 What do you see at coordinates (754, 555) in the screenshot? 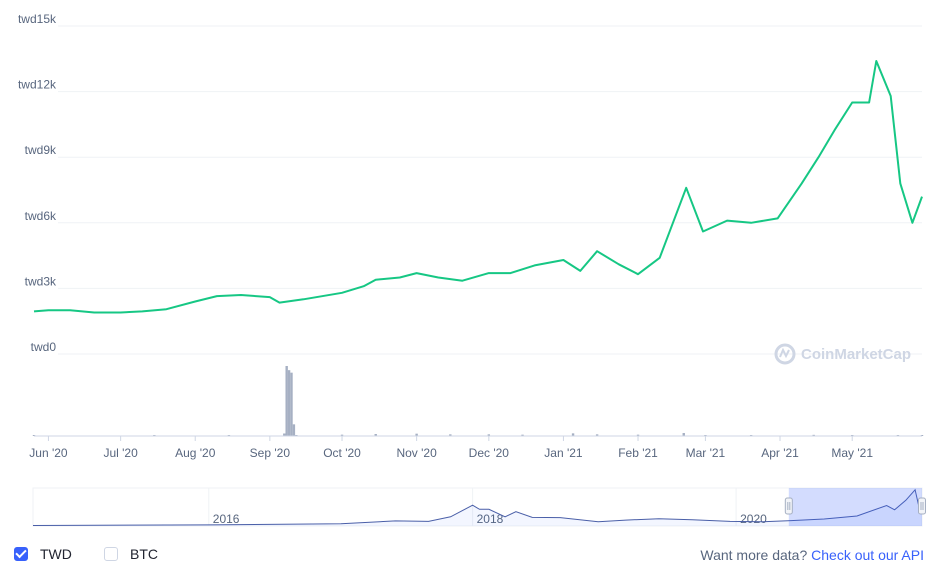
I see `more-data-text: Want more data?` at bounding box center [754, 555].